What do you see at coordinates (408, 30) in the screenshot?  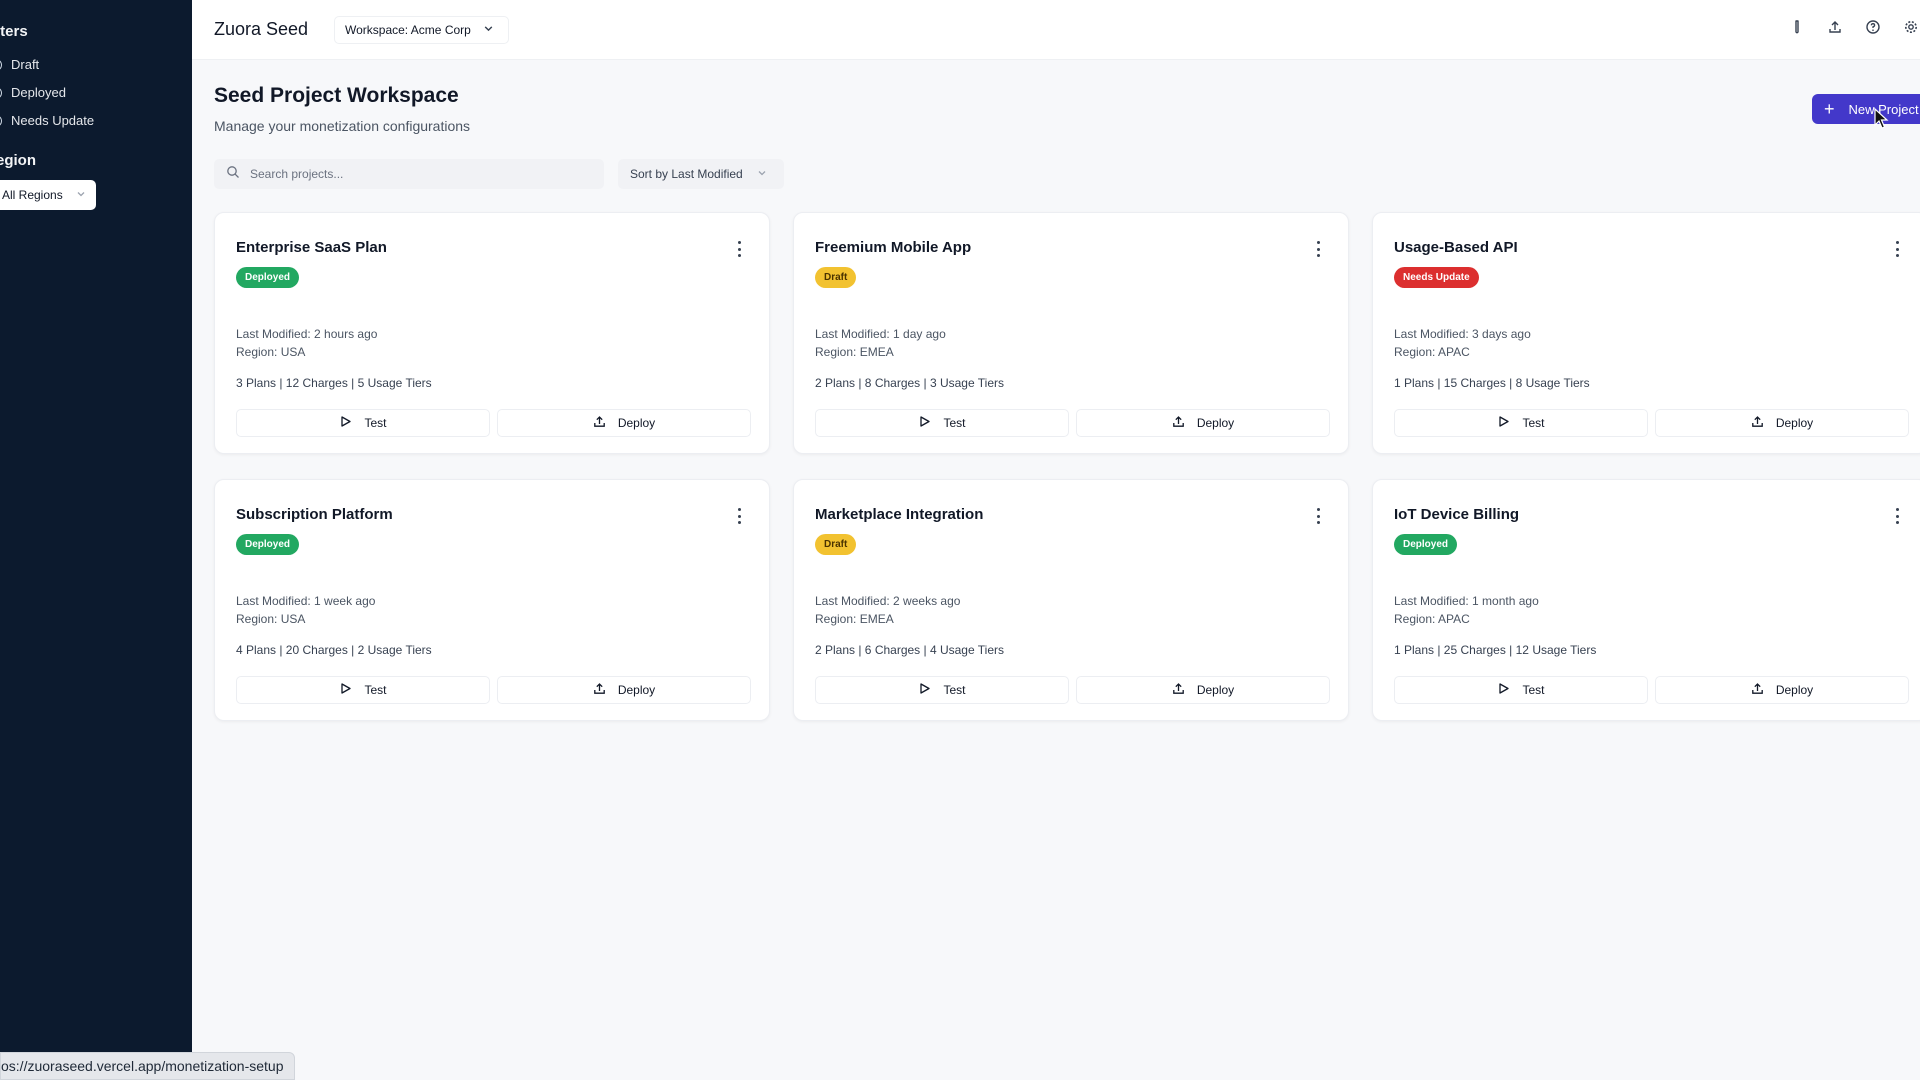 I see `workspace-select-value: Workspace: Acme Corp` at bounding box center [408, 30].